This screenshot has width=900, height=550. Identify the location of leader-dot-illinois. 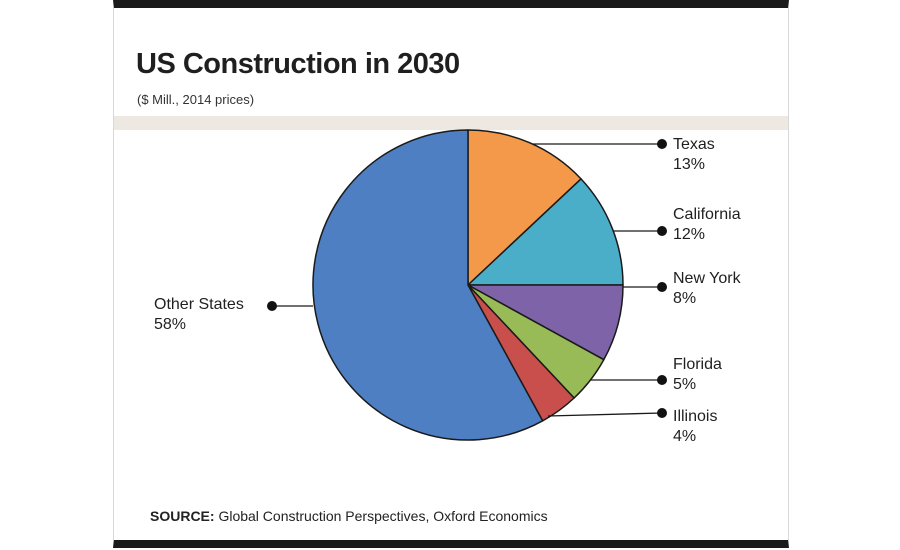
(662, 413).